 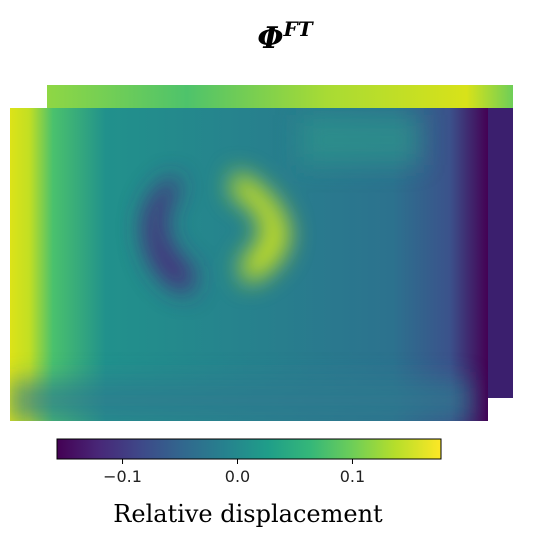 I want to click on title-superscript: FT, so click(x=299, y=29).